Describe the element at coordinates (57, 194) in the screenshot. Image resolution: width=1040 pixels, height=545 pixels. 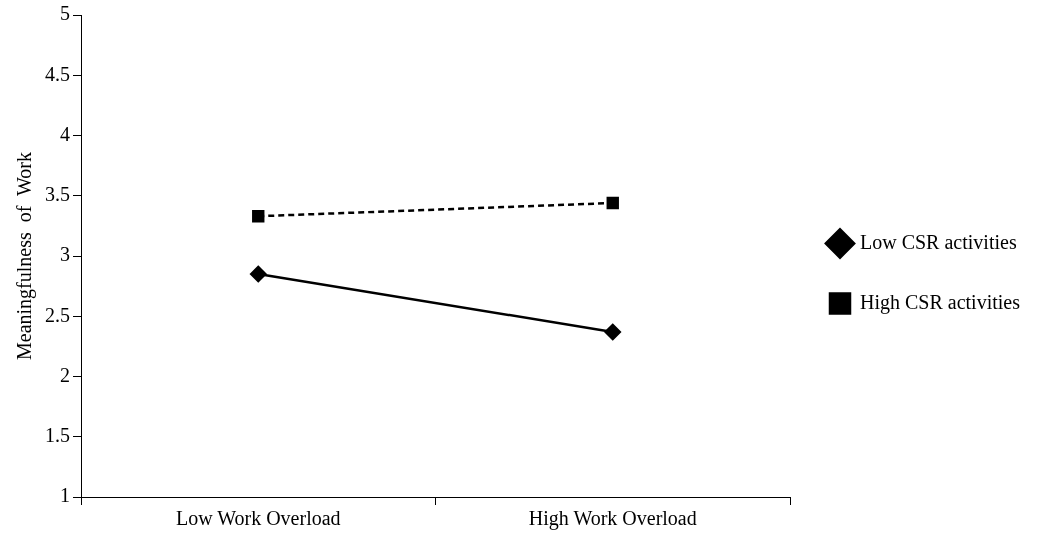
I see `y-tick-label: 3.5` at that location.